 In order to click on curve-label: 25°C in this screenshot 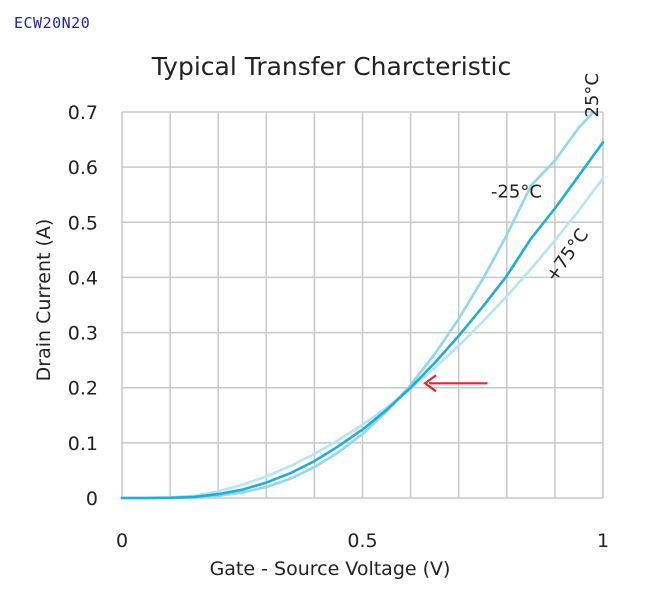, I will do `click(592, 95)`.